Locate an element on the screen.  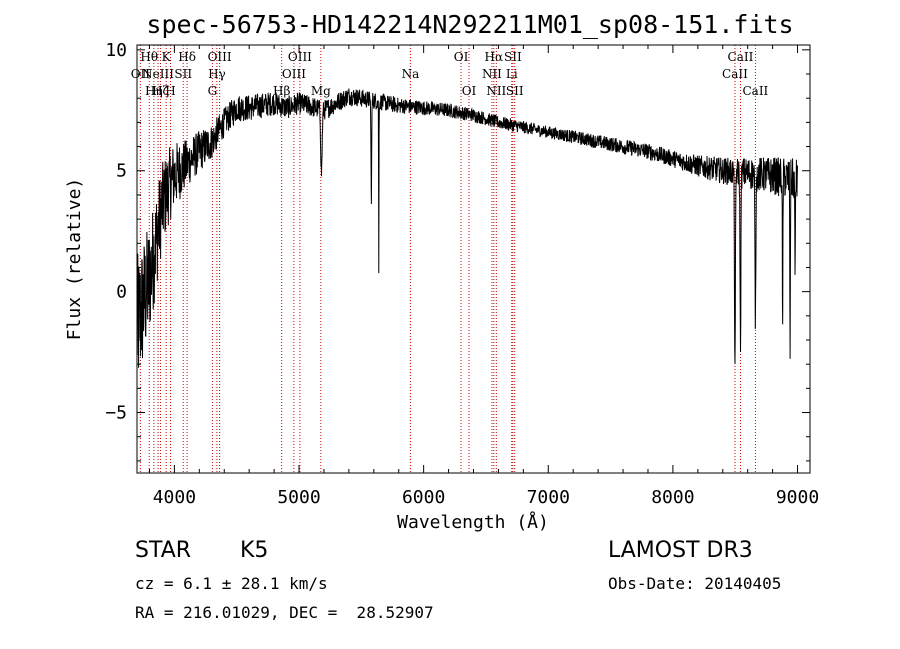
redshift-readout: cz = 6.1 ± 28.1 km/s is located at coordinates (231, 583).